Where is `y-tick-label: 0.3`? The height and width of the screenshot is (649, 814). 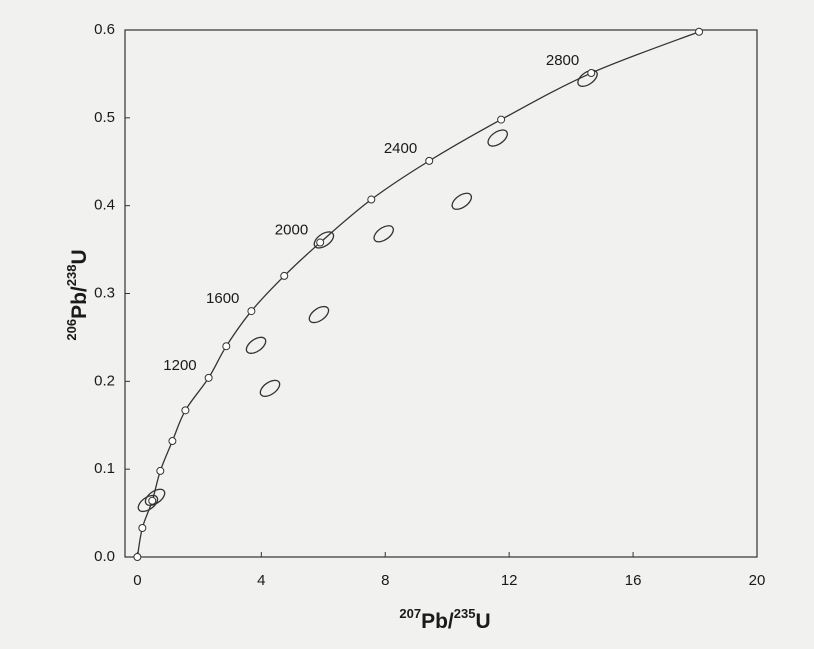 y-tick-label: 0.3 is located at coordinates (104, 292).